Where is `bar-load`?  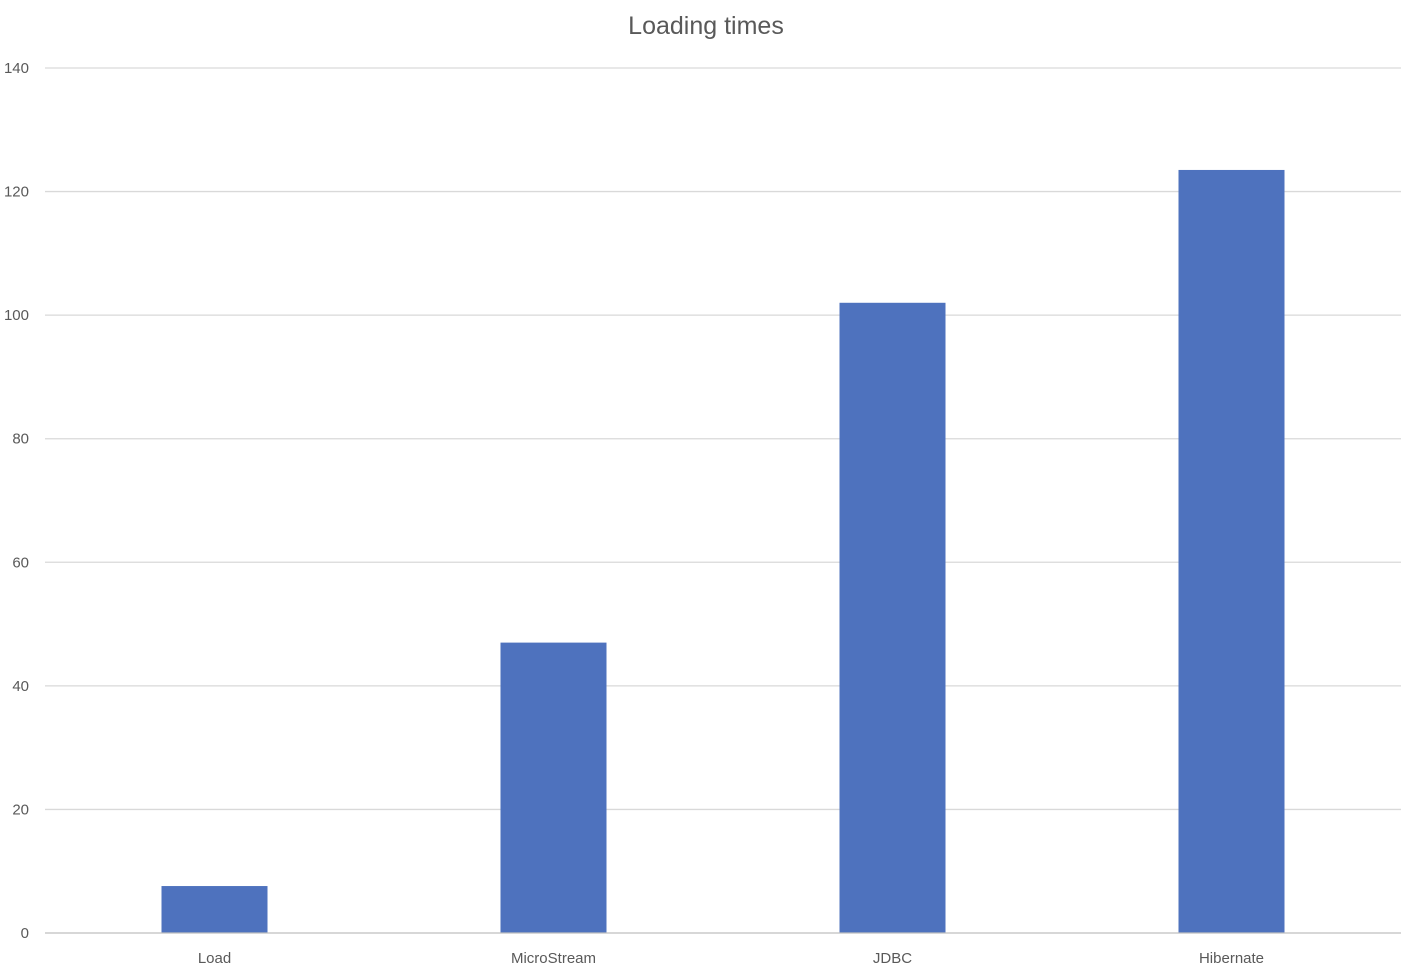 bar-load is located at coordinates (214, 909).